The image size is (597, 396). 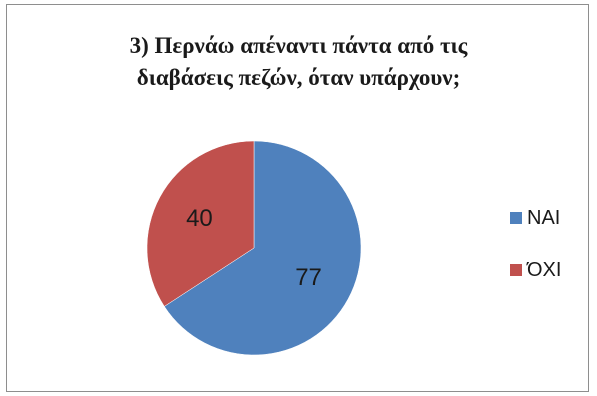 What do you see at coordinates (516, 218) in the screenshot?
I see `legend-swatch-nai` at bounding box center [516, 218].